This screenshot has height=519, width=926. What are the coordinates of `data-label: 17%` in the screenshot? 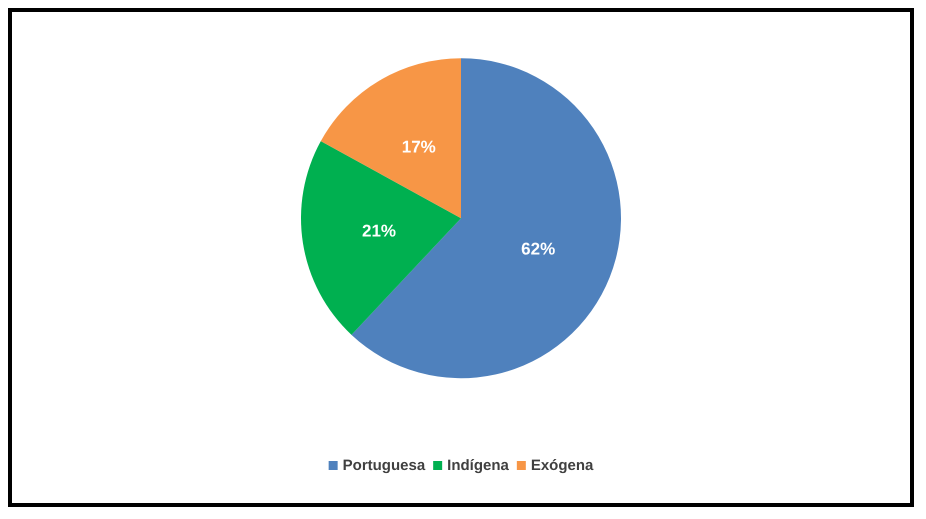 It's located at (419, 146).